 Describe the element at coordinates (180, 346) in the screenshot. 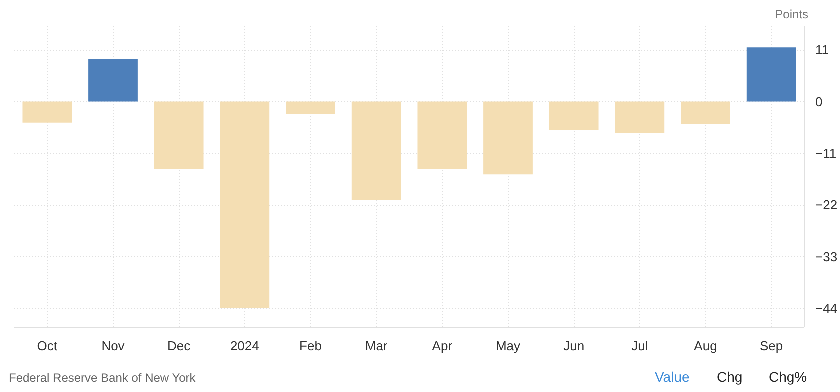

I see `x-tick-label: Dec` at that location.